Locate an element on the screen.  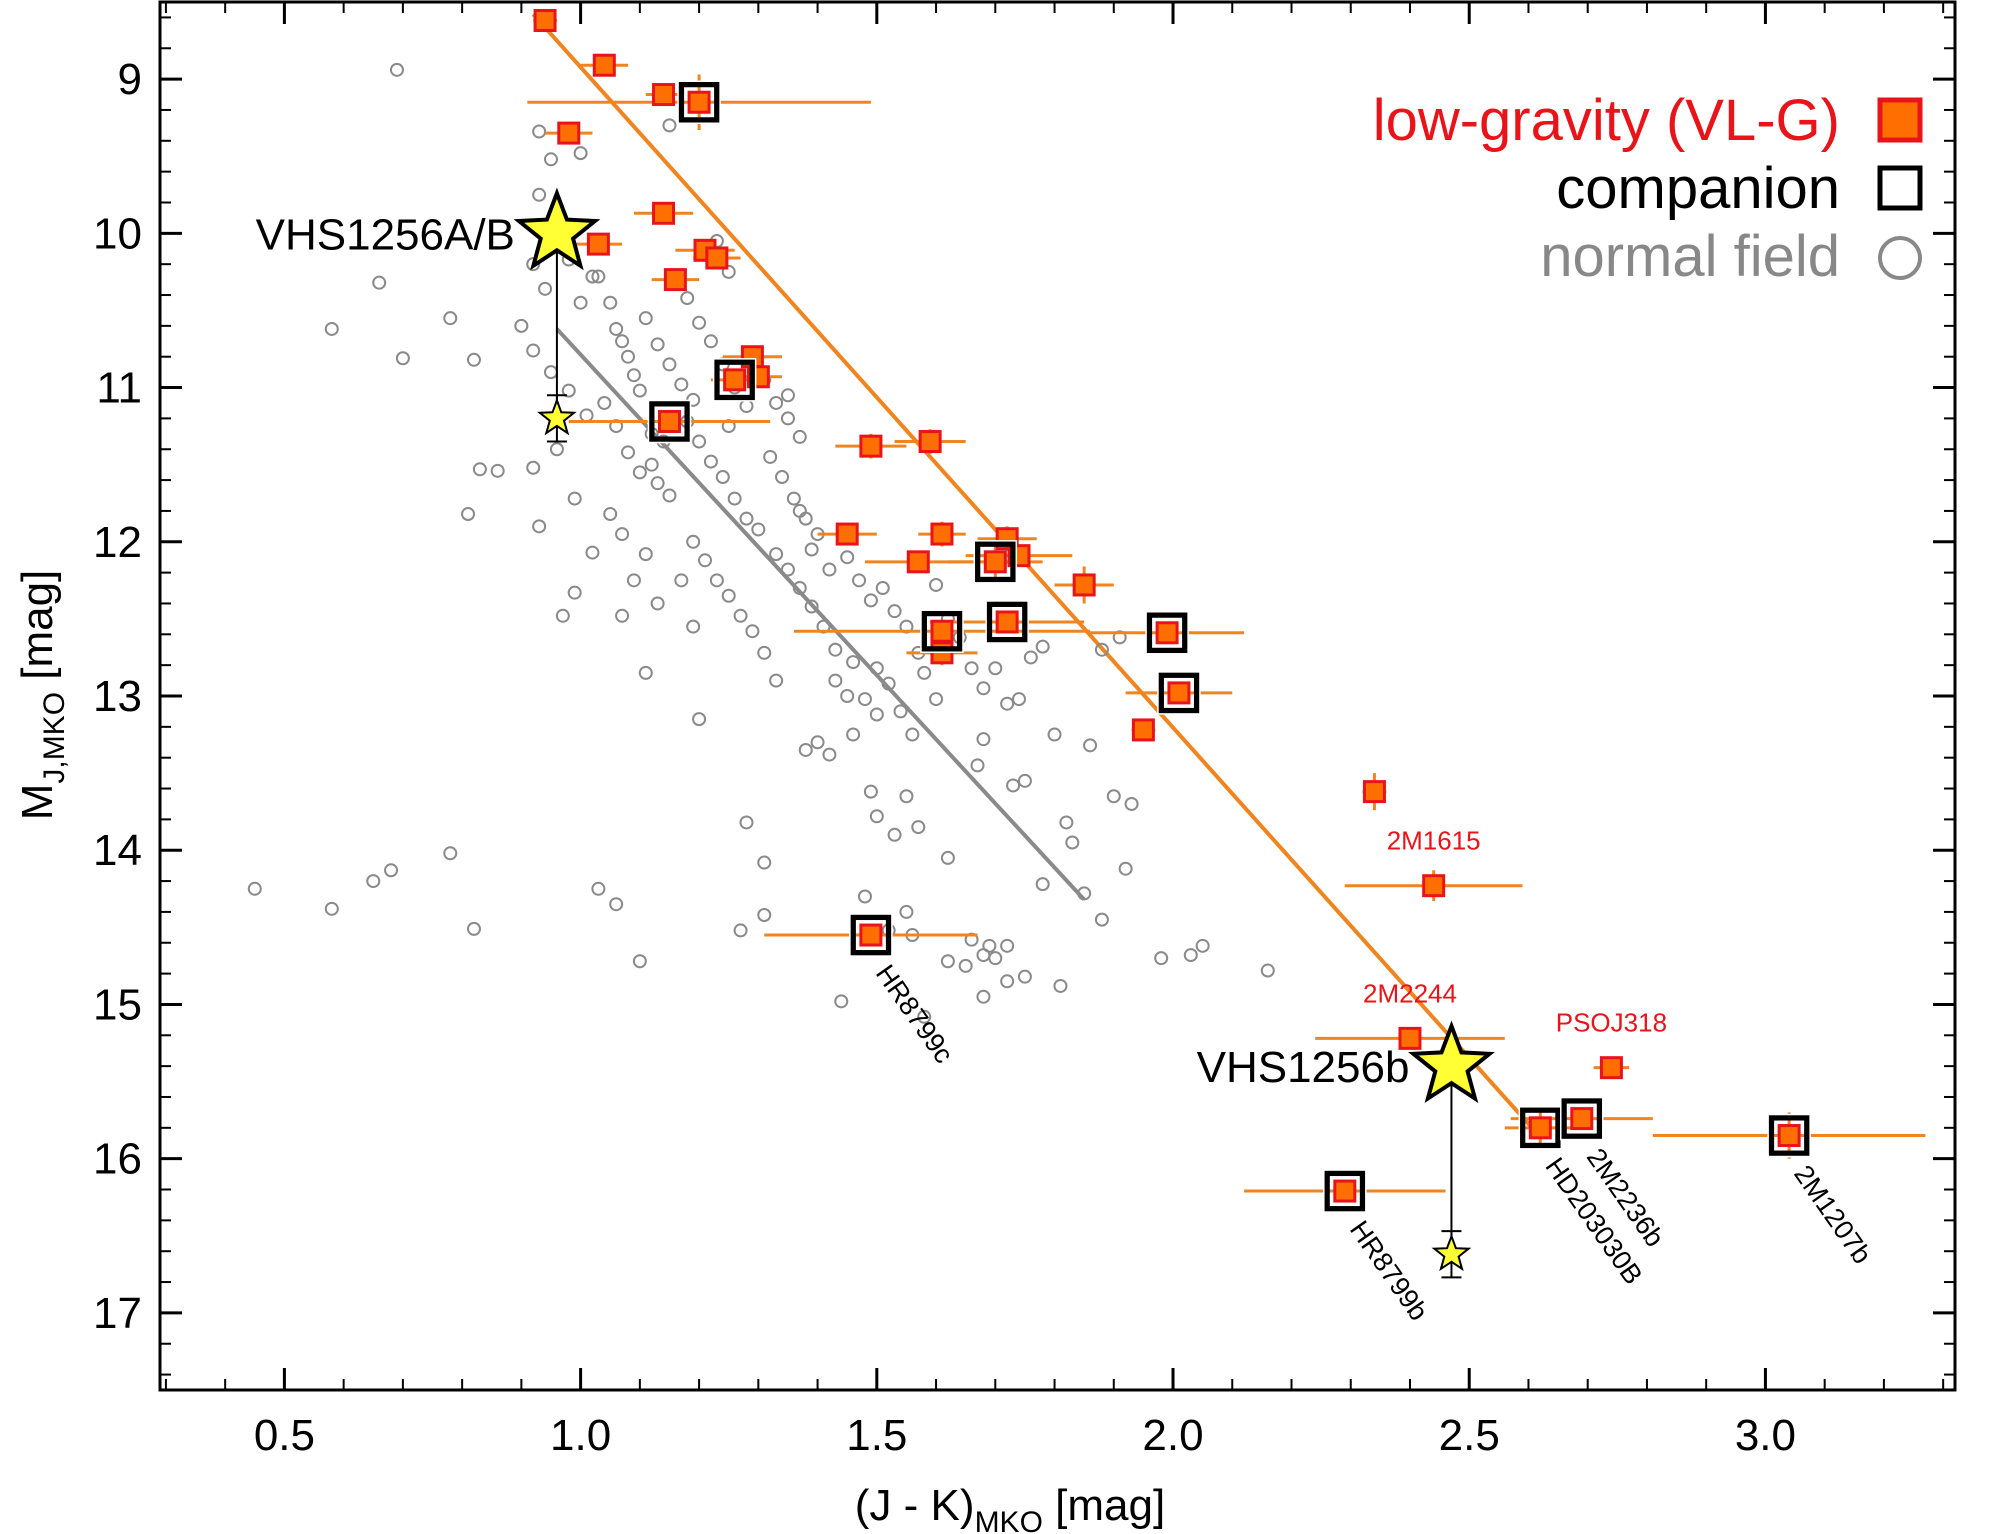
y-tick-label: 10 is located at coordinates (117, 233).